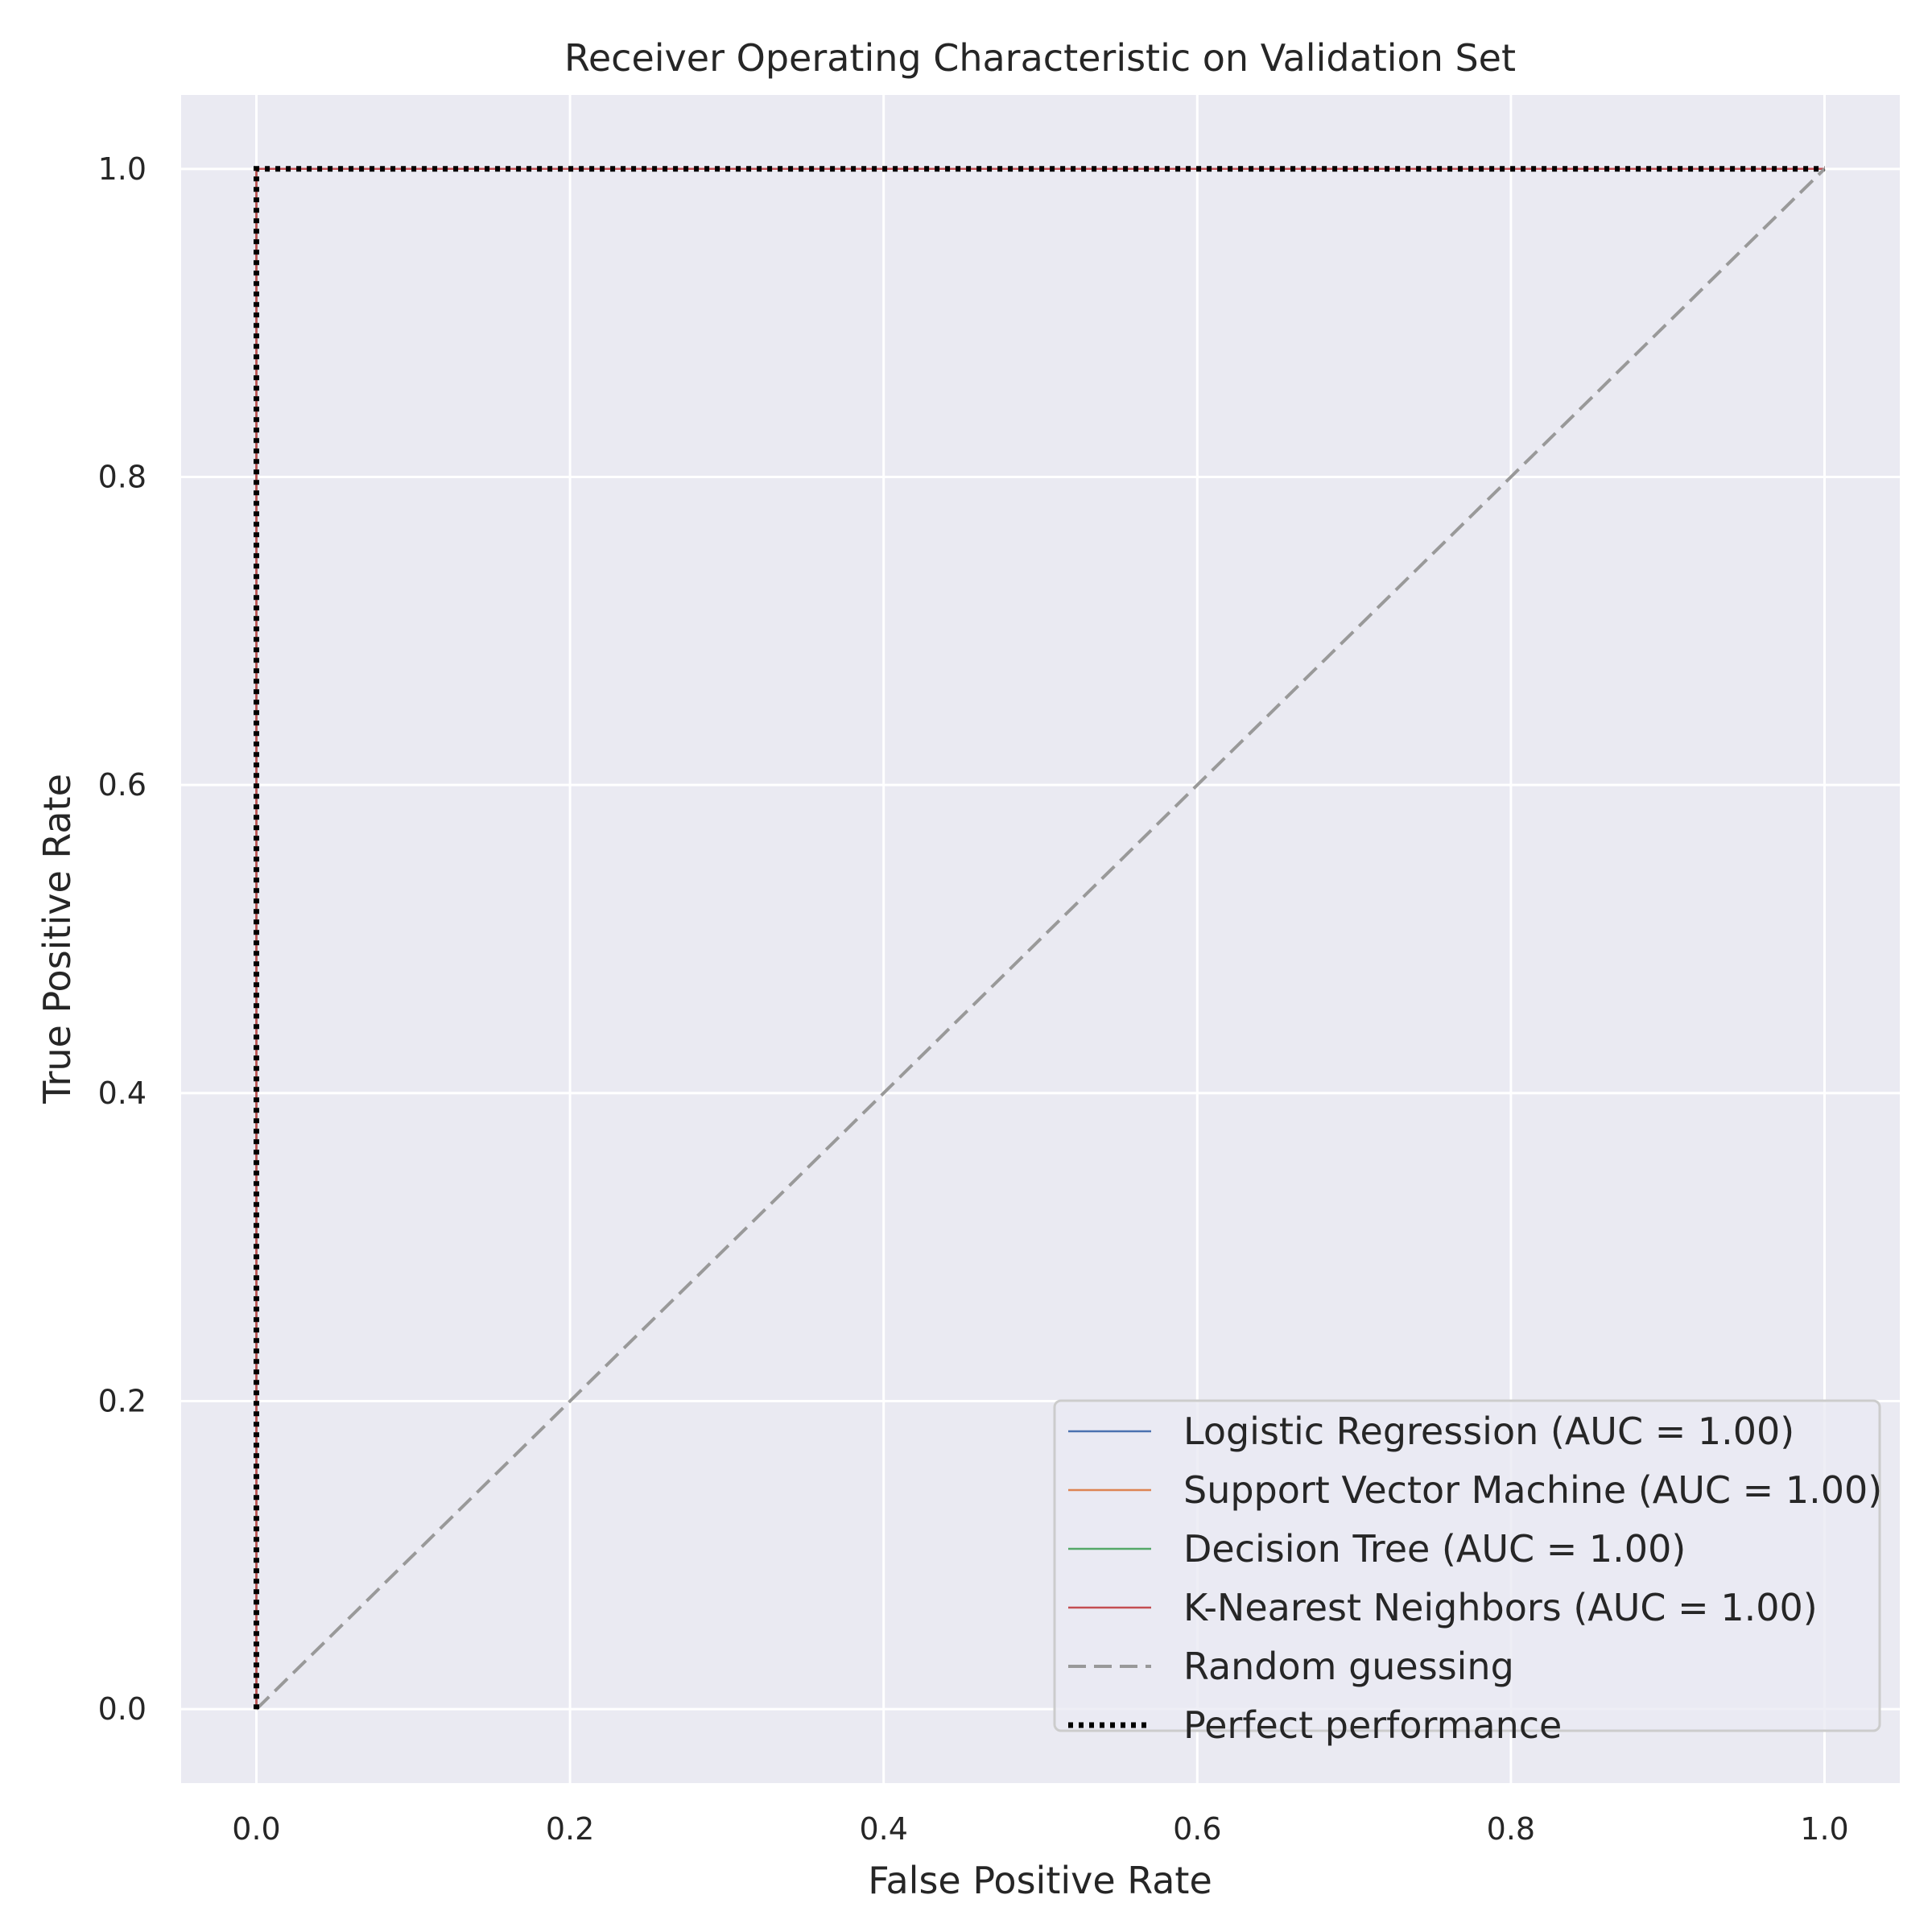 Image resolution: width=1932 pixels, height=1932 pixels. I want to click on legend-frame, so click(1467, 1565).